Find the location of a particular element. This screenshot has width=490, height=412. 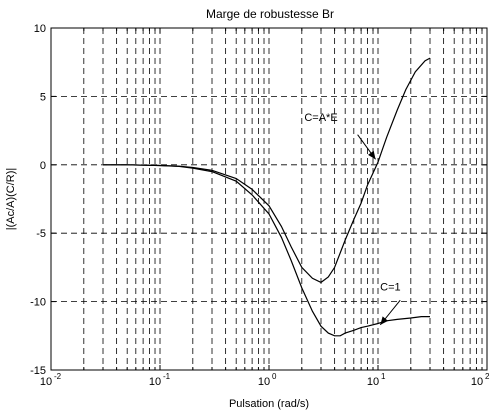

y-axis-label: |(Ac/A)(C/R)| is located at coordinates (11, 199).